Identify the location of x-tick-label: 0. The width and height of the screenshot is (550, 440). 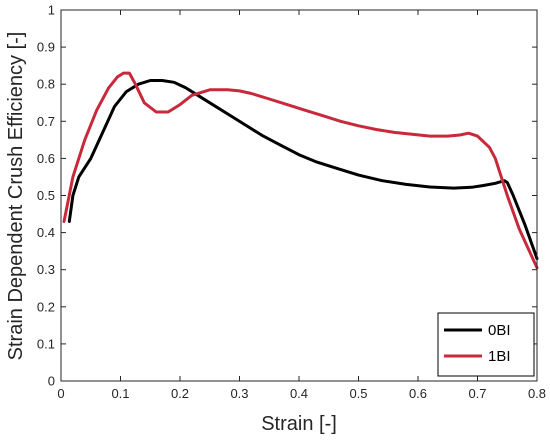
(60, 393).